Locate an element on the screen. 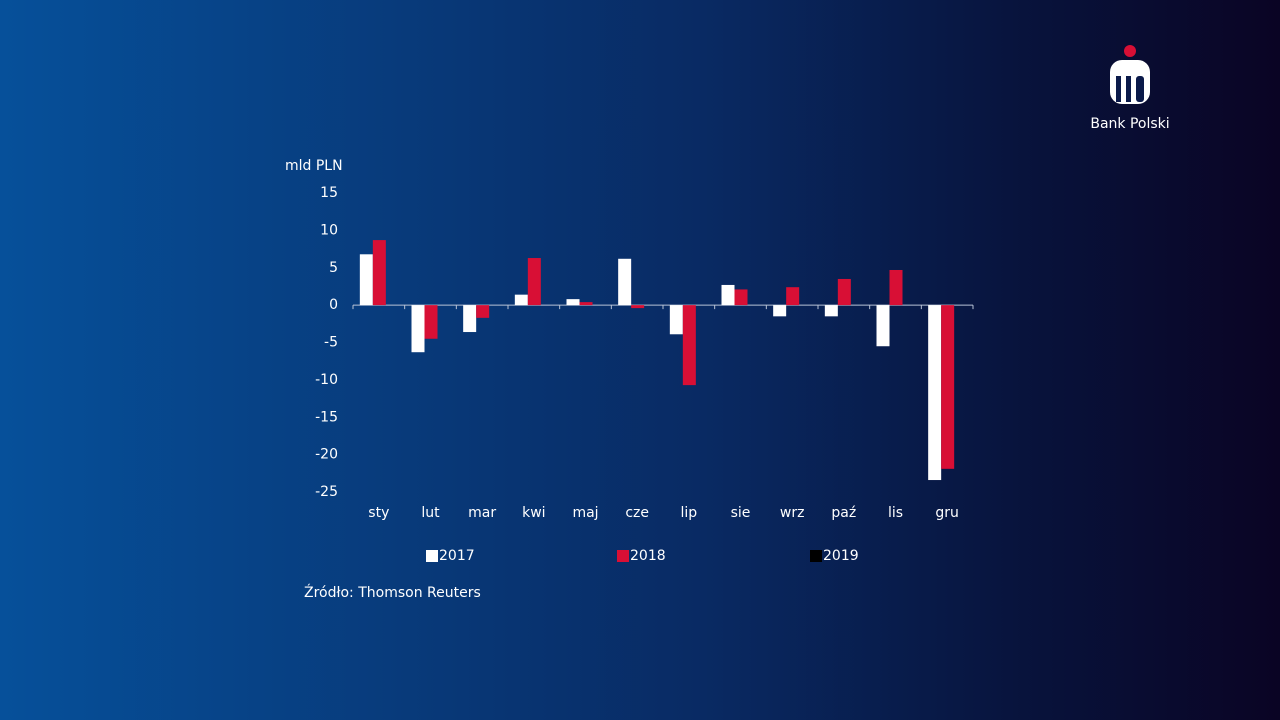  y-axis-label: mld PLN is located at coordinates (314, 166).